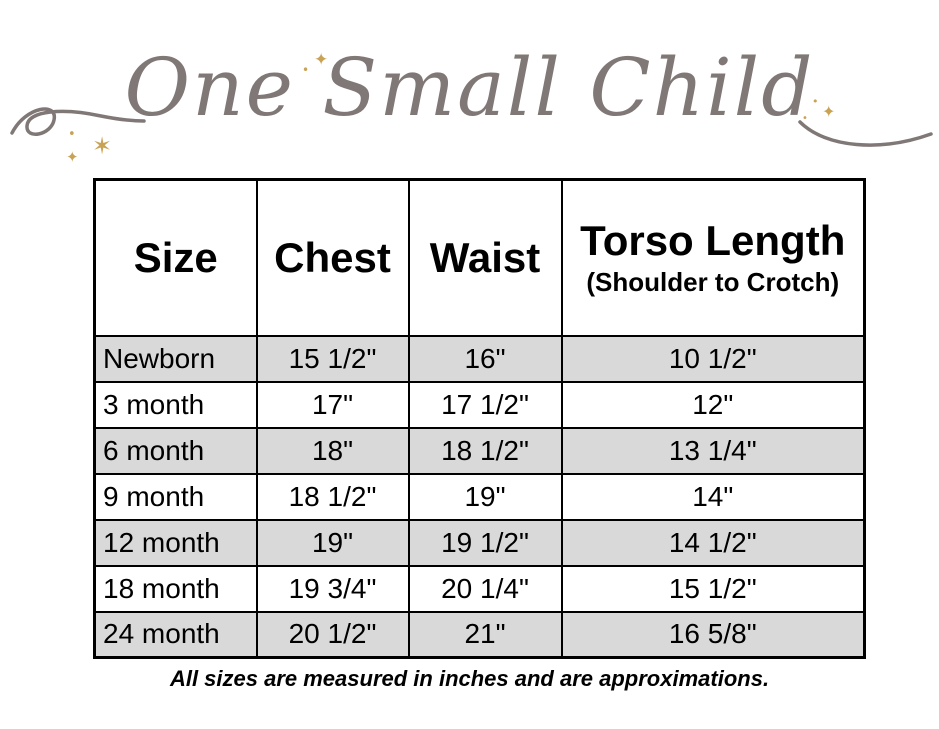 The width and height of the screenshot is (939, 729). What do you see at coordinates (175, 634) in the screenshot?
I see `cell-size: 24 month` at bounding box center [175, 634].